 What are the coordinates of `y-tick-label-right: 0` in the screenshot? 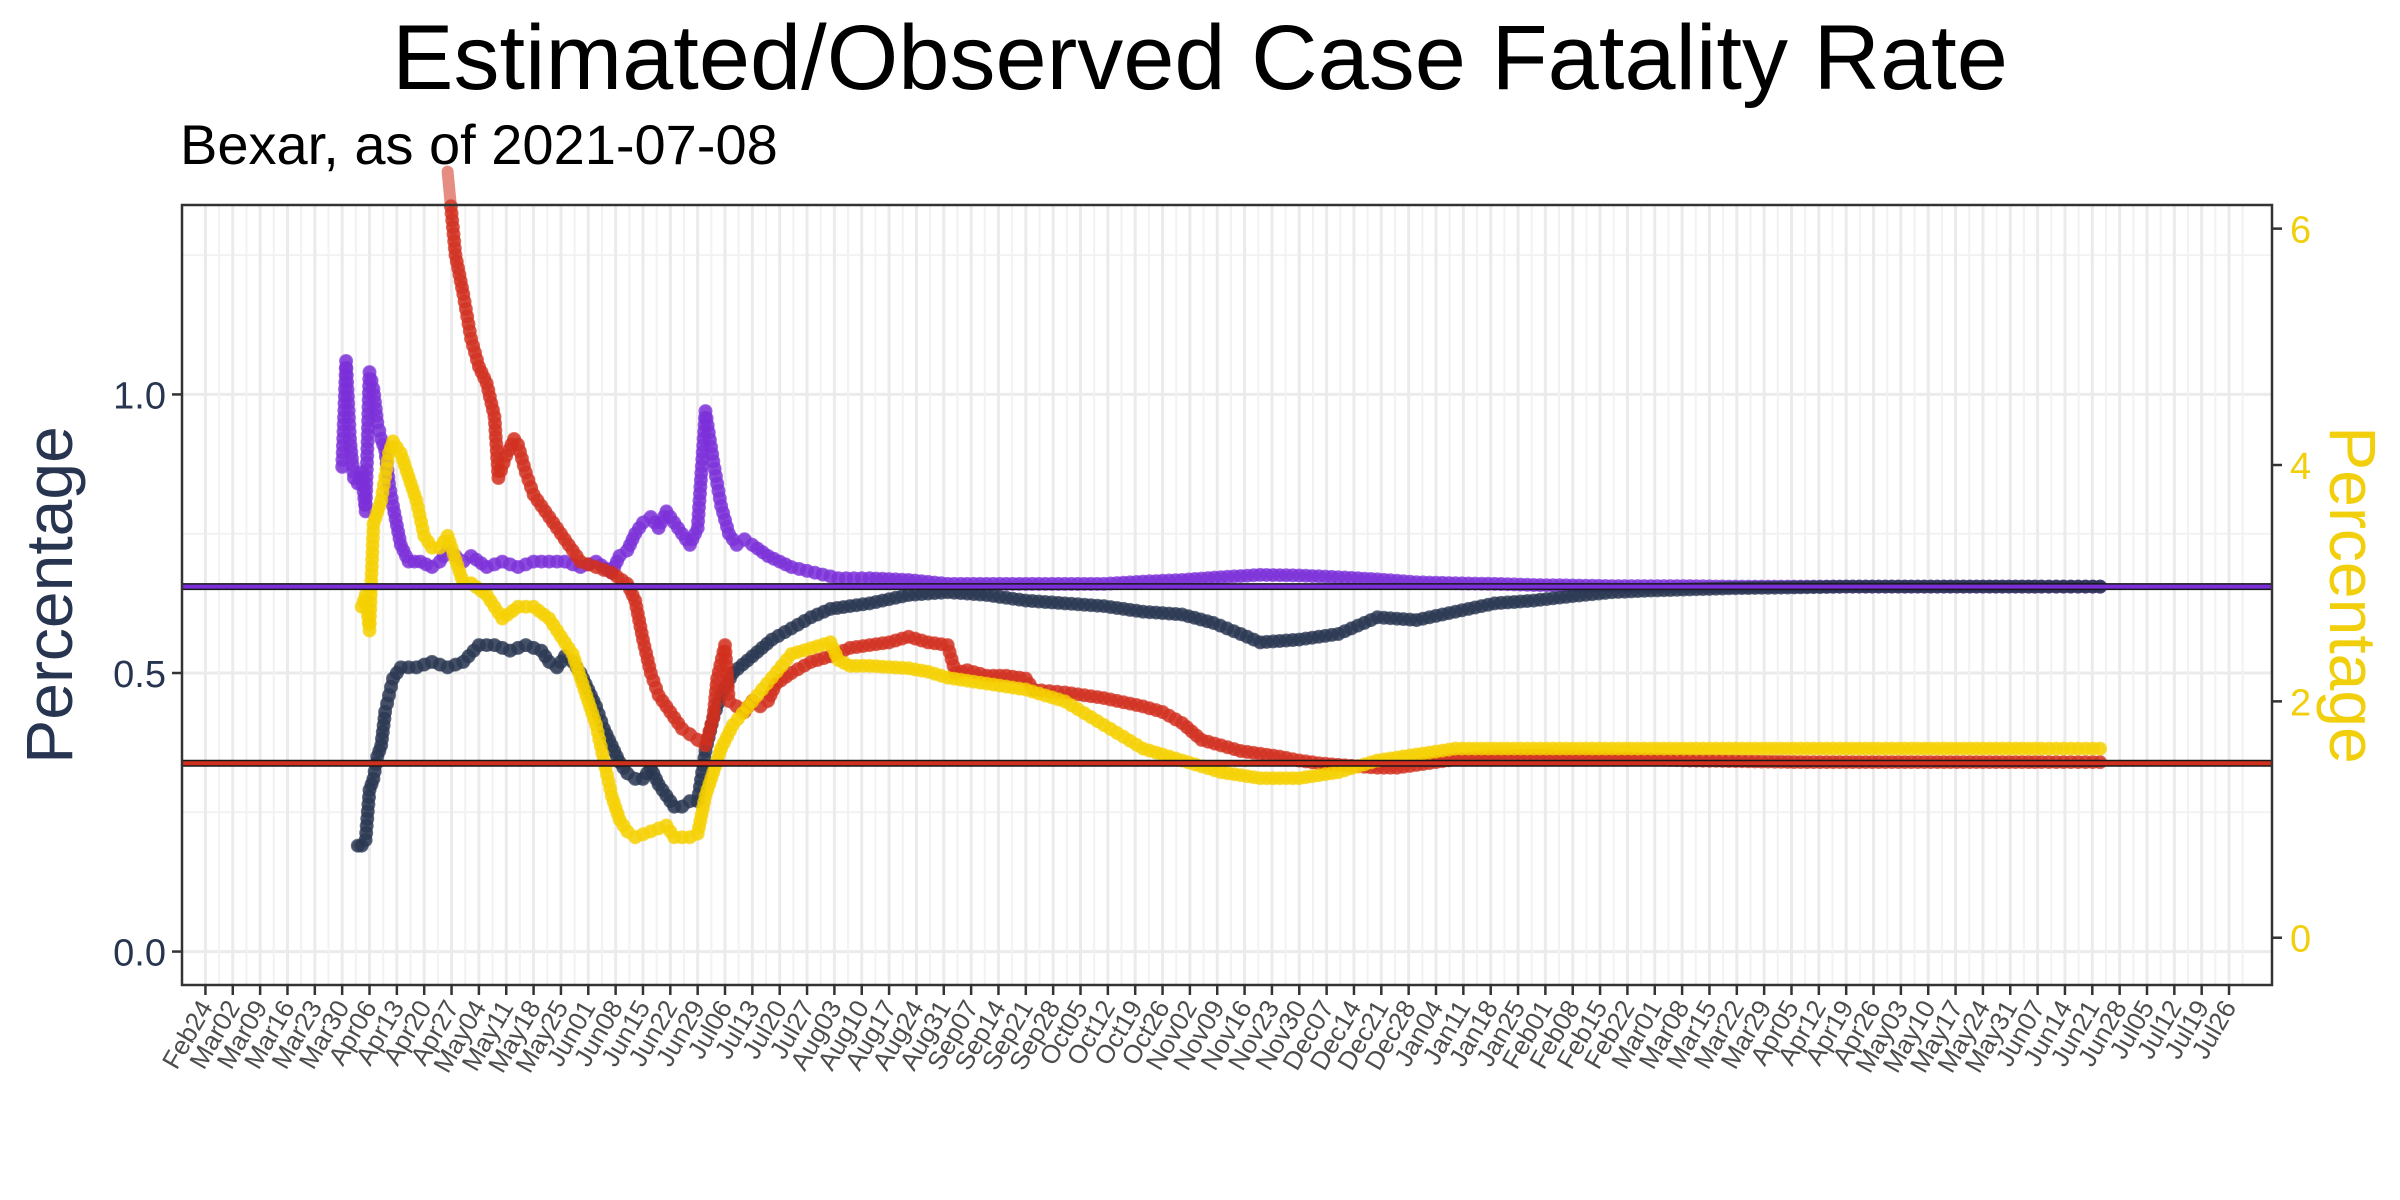 It's located at (2300, 940).